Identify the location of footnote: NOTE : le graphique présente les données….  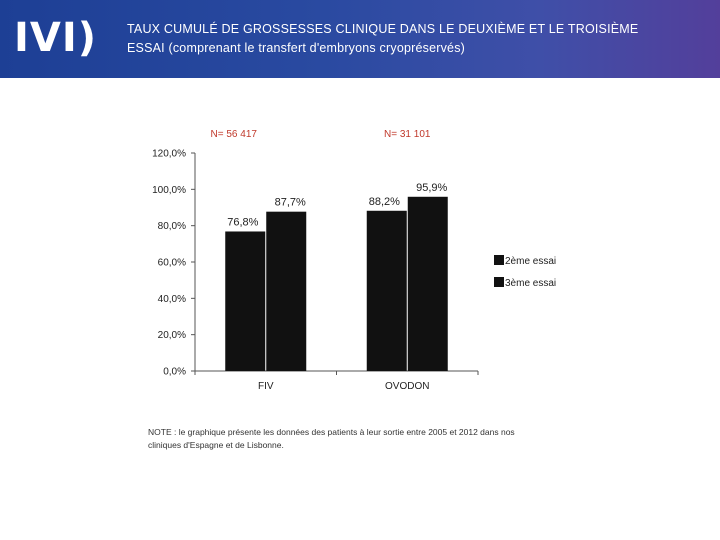
(383, 439).